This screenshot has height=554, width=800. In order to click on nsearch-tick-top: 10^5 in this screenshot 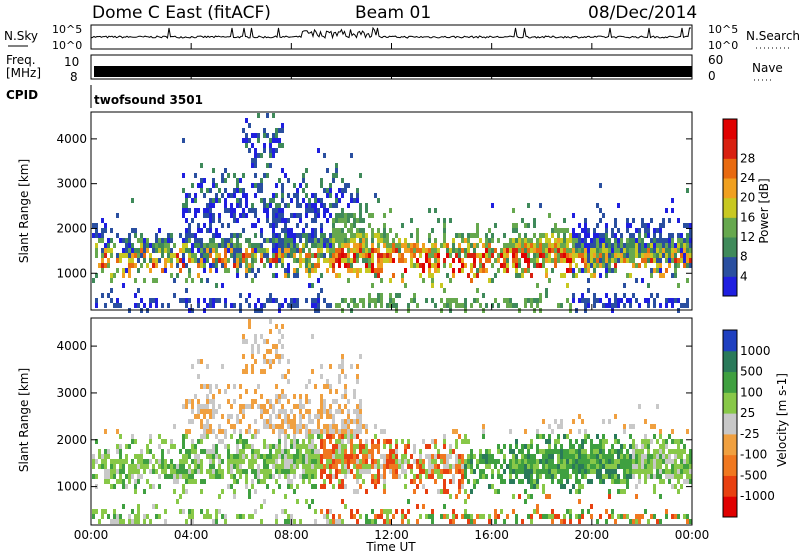, I will do `click(723, 29)`.